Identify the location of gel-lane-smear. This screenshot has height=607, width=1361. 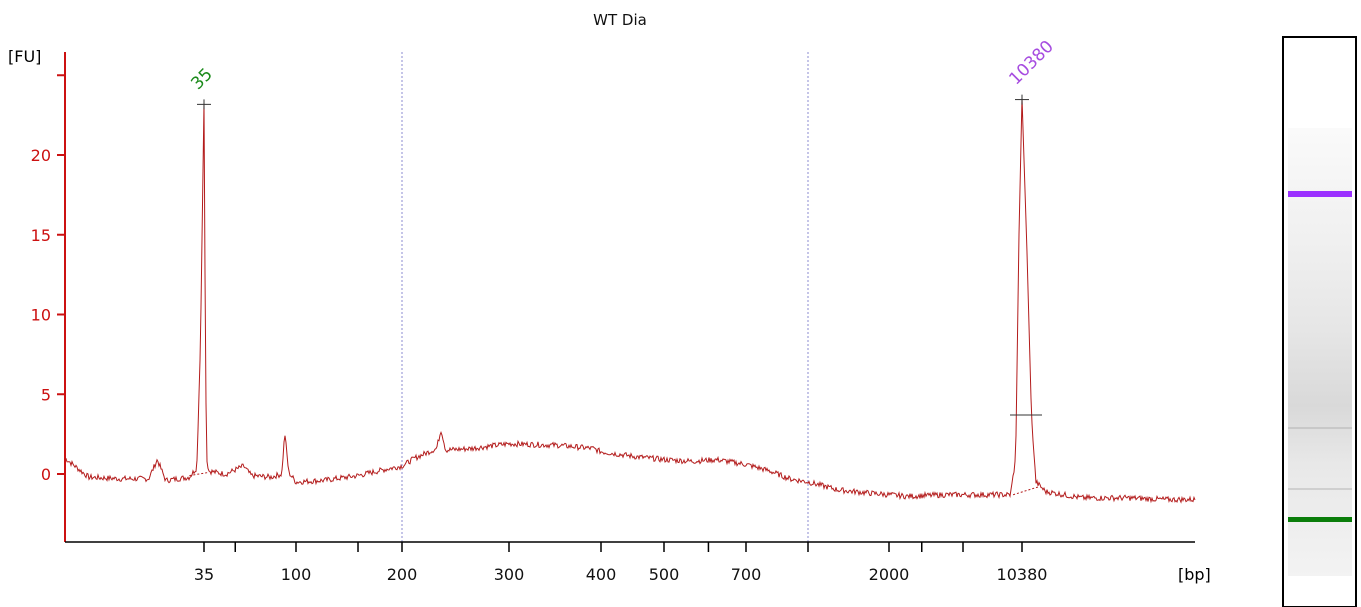
(1320, 352).